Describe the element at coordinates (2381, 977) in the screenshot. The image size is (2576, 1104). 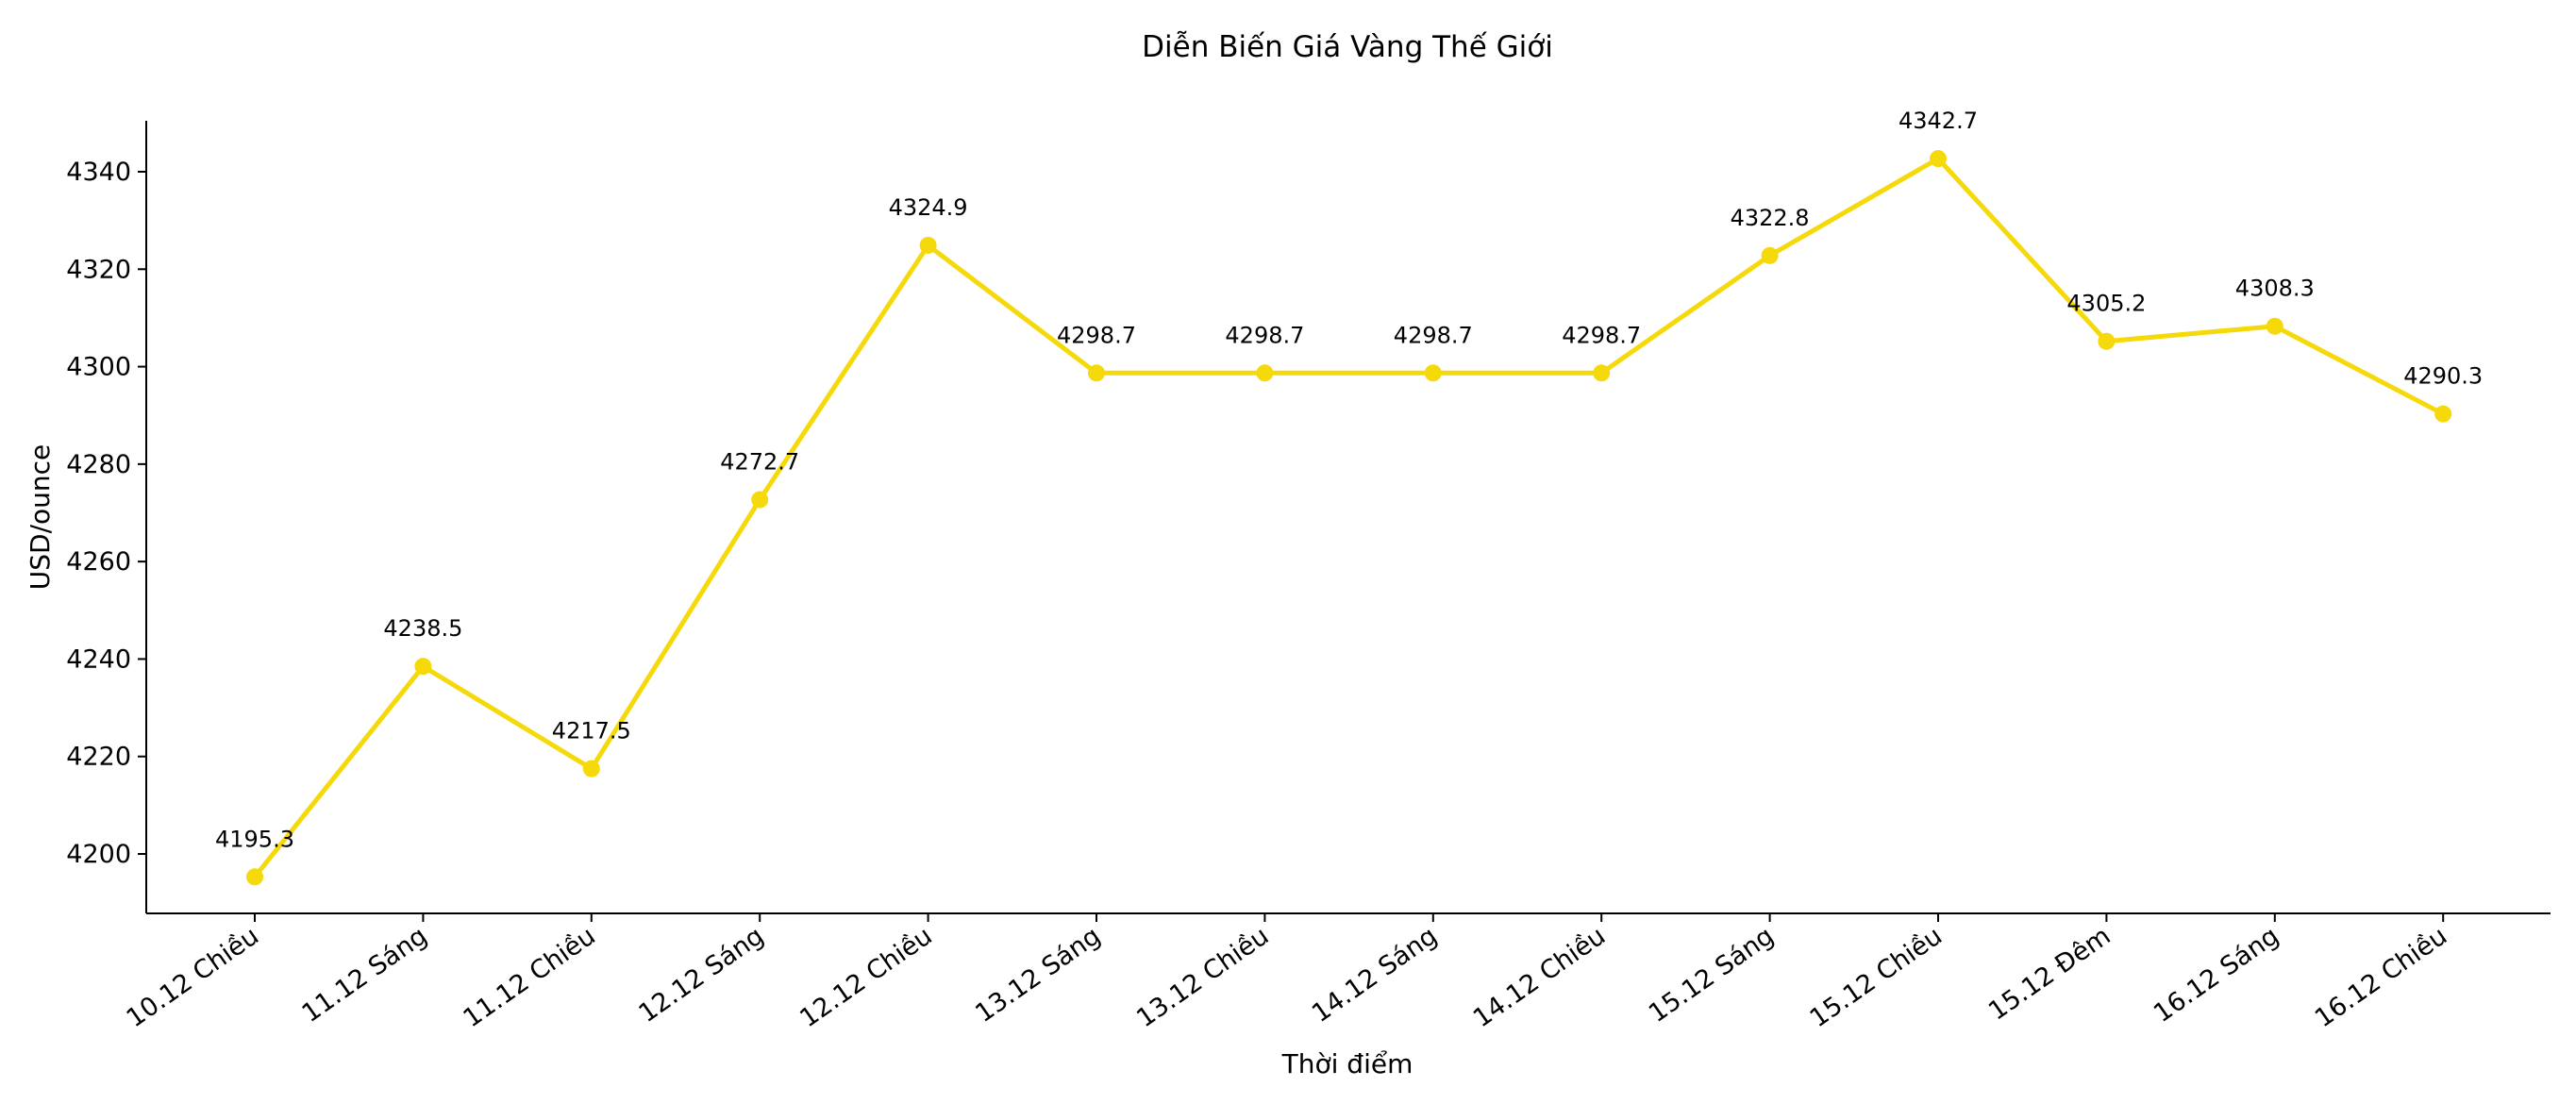
I see `x-tick-label: 16.12 Chiều` at that location.